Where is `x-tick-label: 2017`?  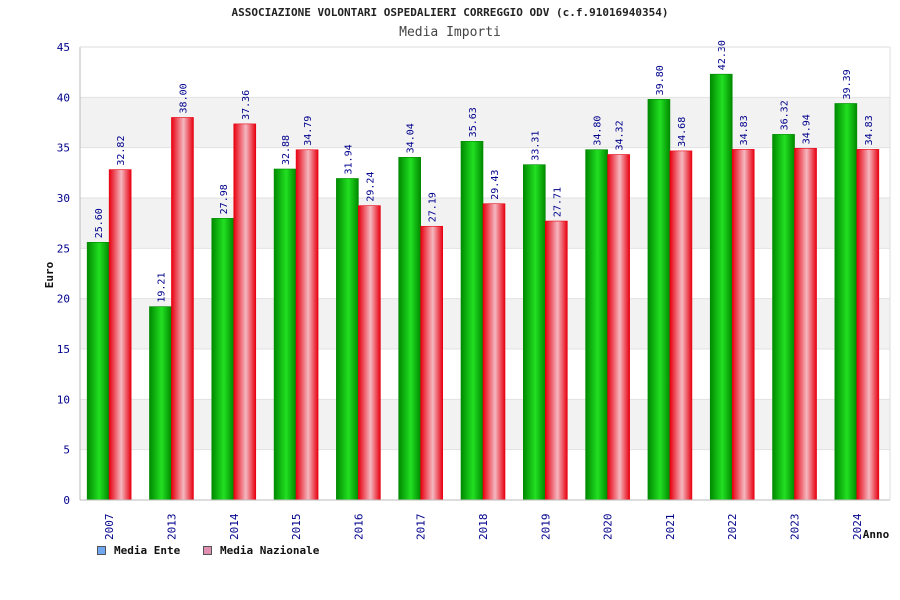 x-tick-label: 2017 is located at coordinates (421, 527).